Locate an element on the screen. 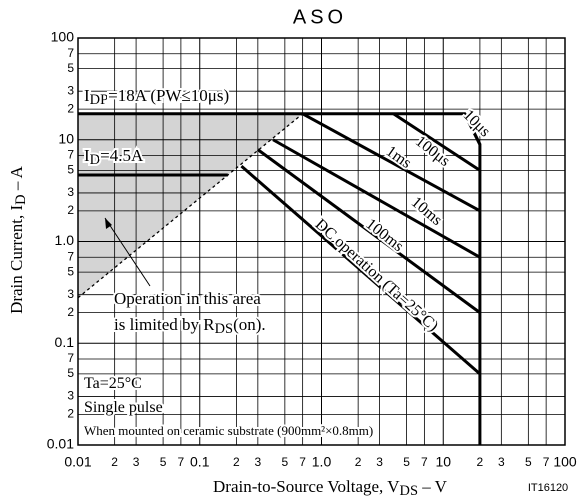  annotation: Operation in this area is located at coordinates (187, 298).